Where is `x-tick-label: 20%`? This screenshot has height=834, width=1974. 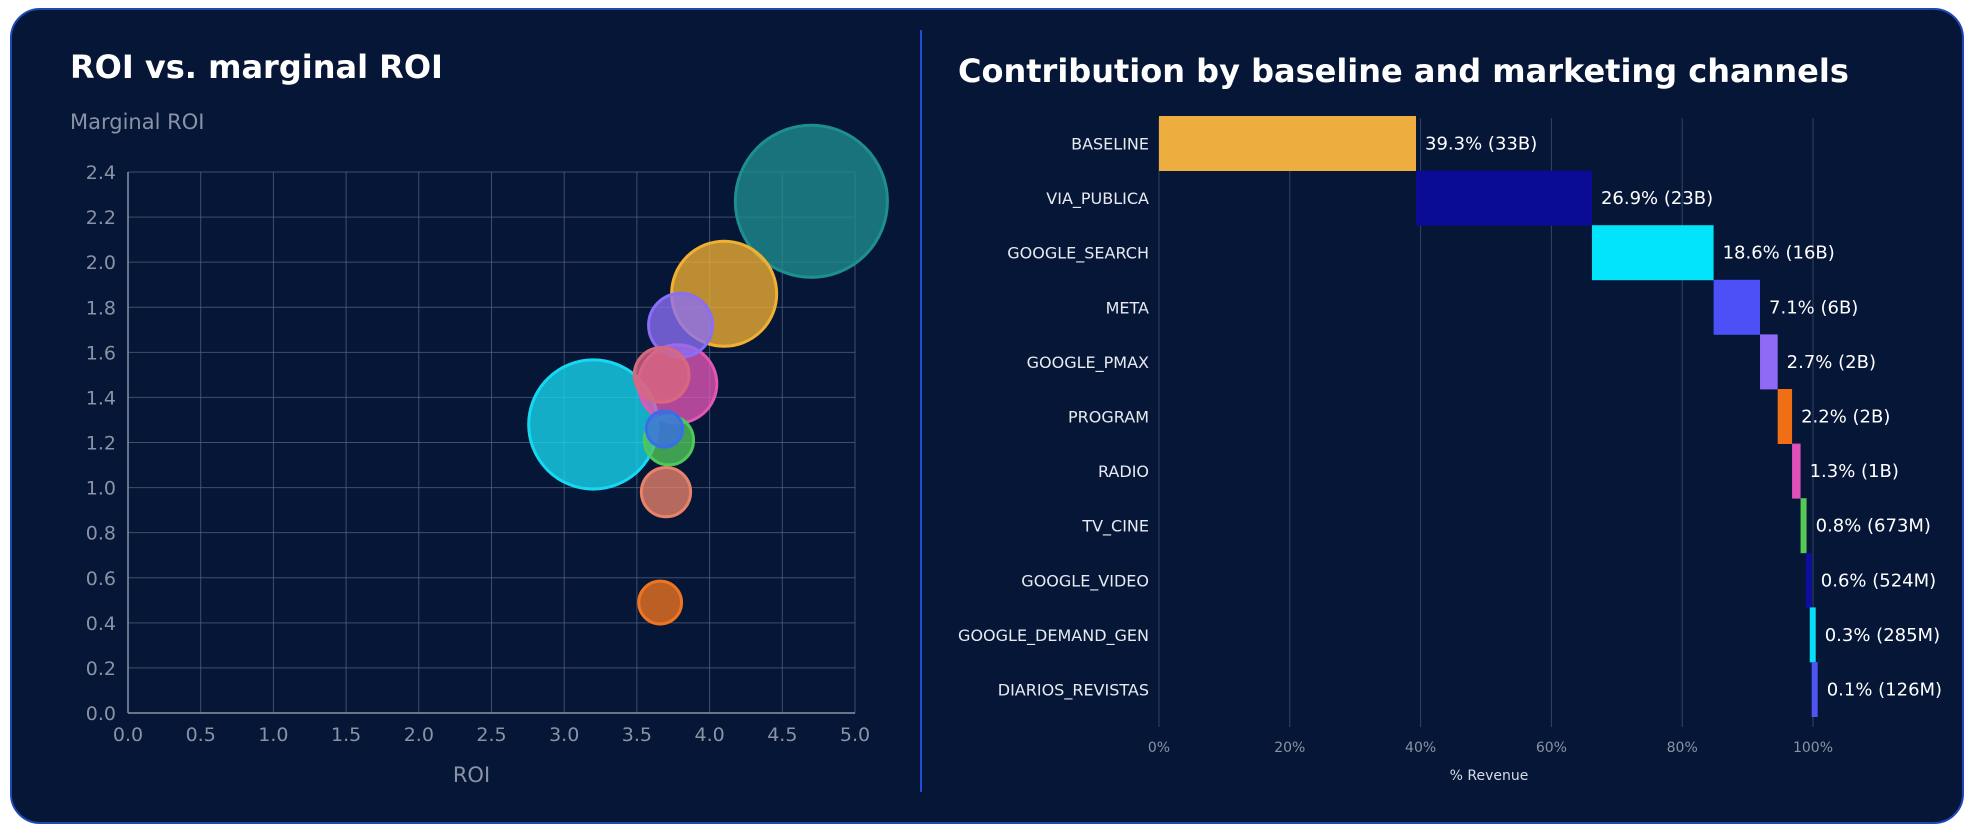
x-tick-label: 20% is located at coordinates (1289, 748).